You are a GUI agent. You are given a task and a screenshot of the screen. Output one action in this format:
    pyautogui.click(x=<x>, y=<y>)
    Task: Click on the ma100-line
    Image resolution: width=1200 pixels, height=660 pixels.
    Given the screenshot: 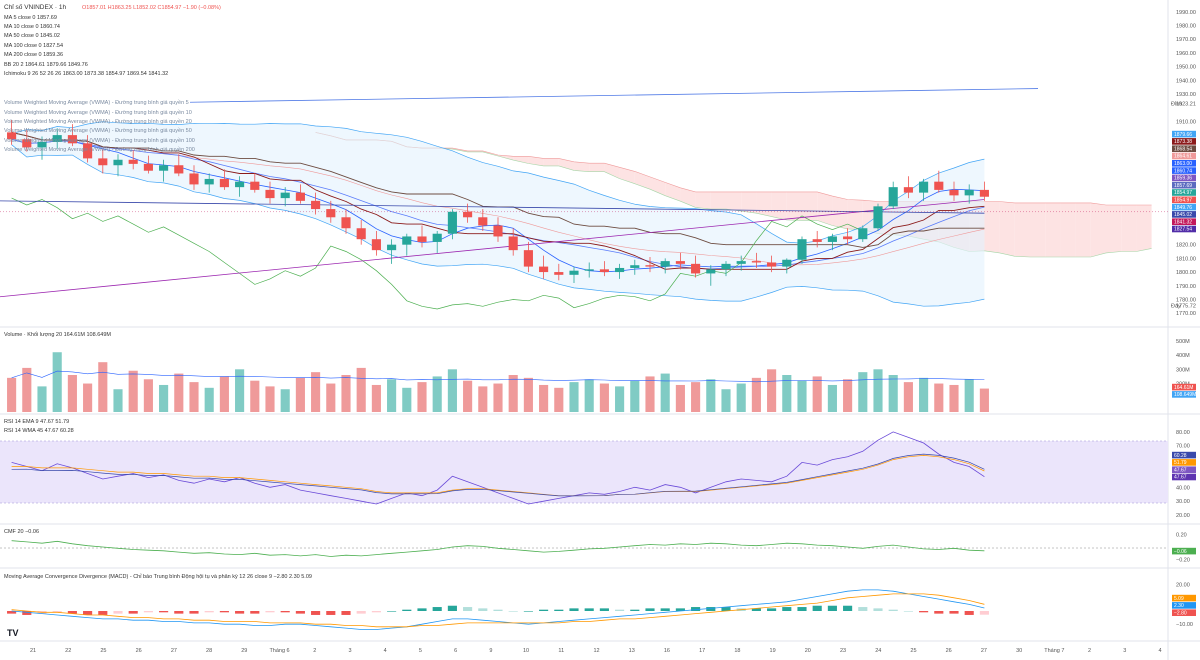 What is the action you would take?
    pyautogui.click(x=492, y=248)
    